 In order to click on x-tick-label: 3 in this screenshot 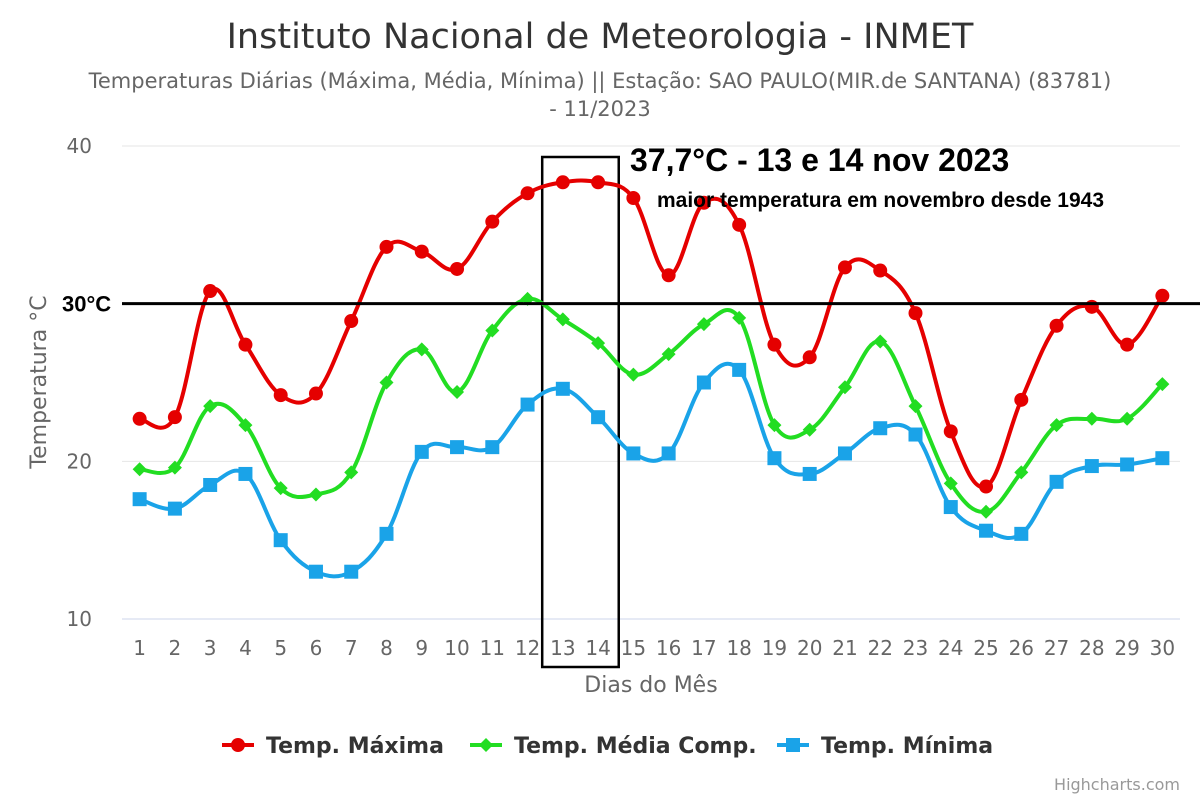, I will do `click(210, 648)`.